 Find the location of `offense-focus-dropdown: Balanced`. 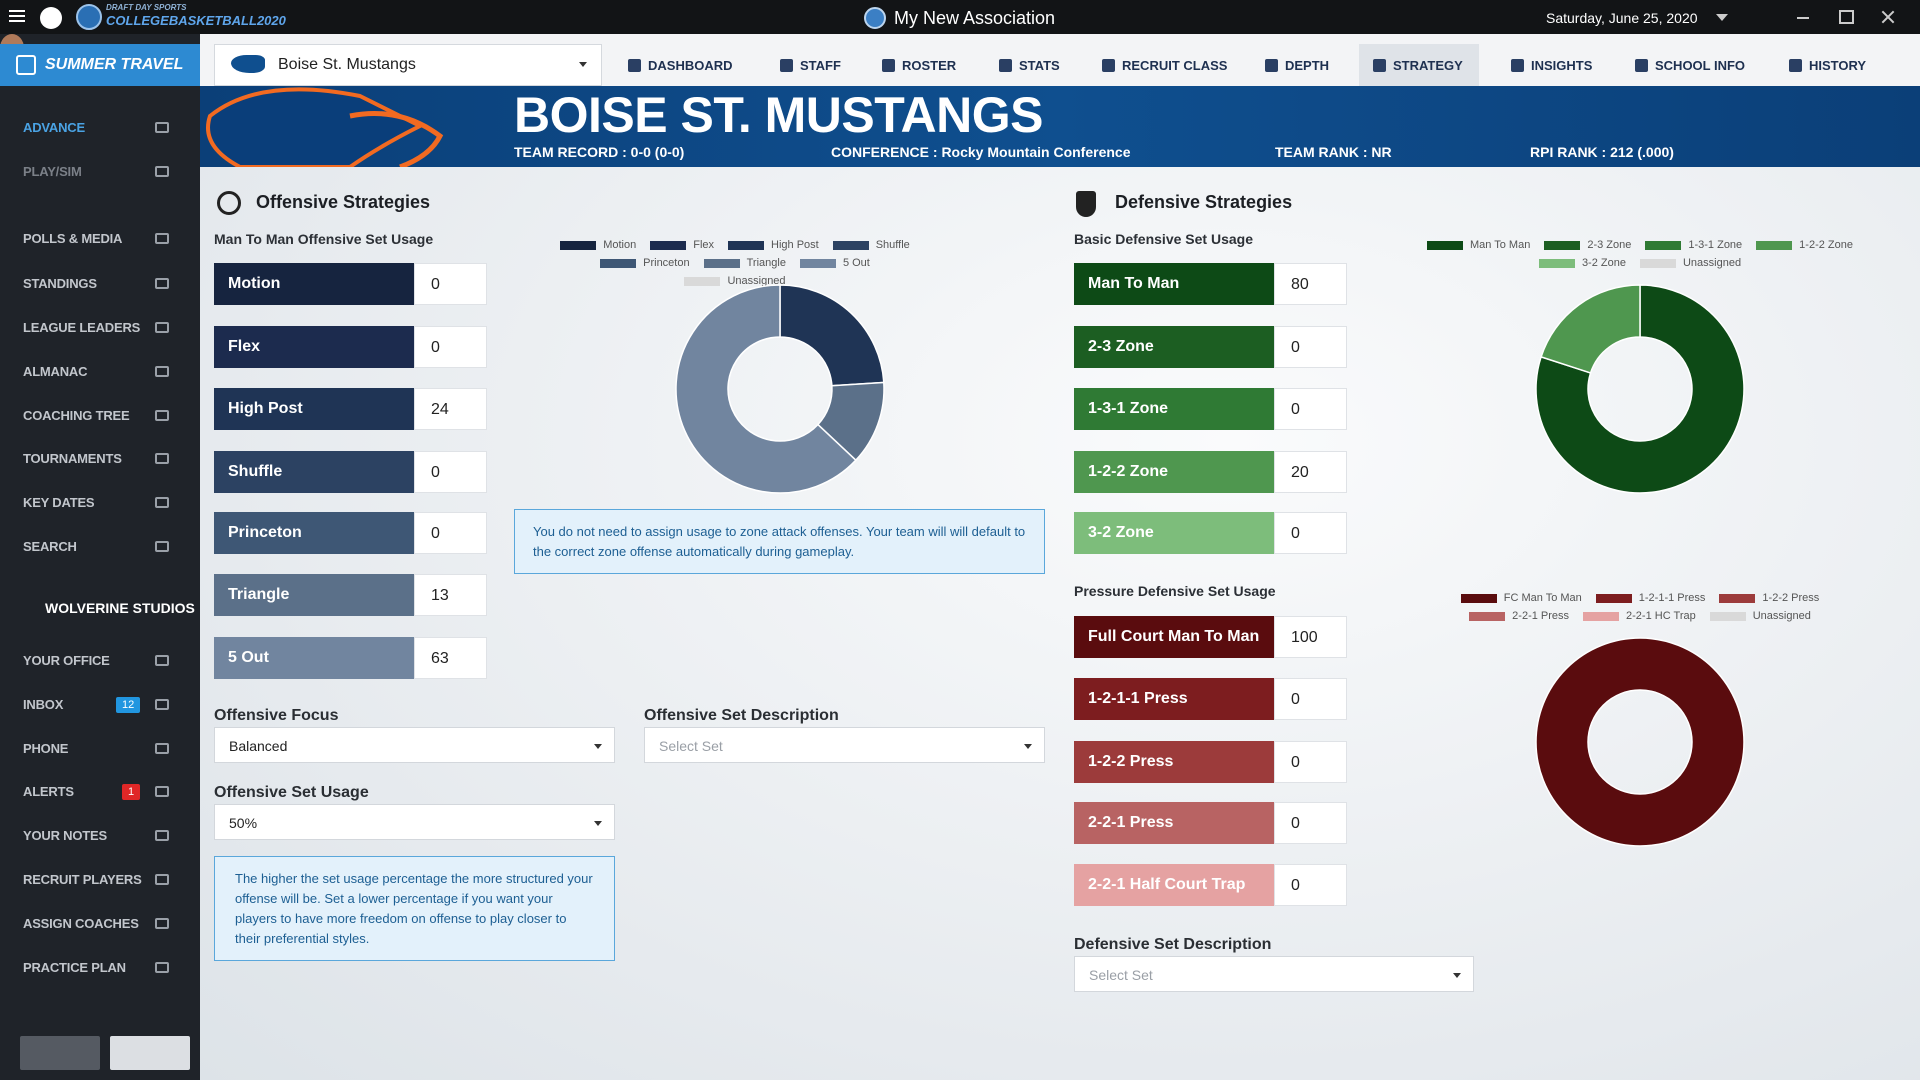

offense-focus-dropdown: Balanced is located at coordinates (414, 745).